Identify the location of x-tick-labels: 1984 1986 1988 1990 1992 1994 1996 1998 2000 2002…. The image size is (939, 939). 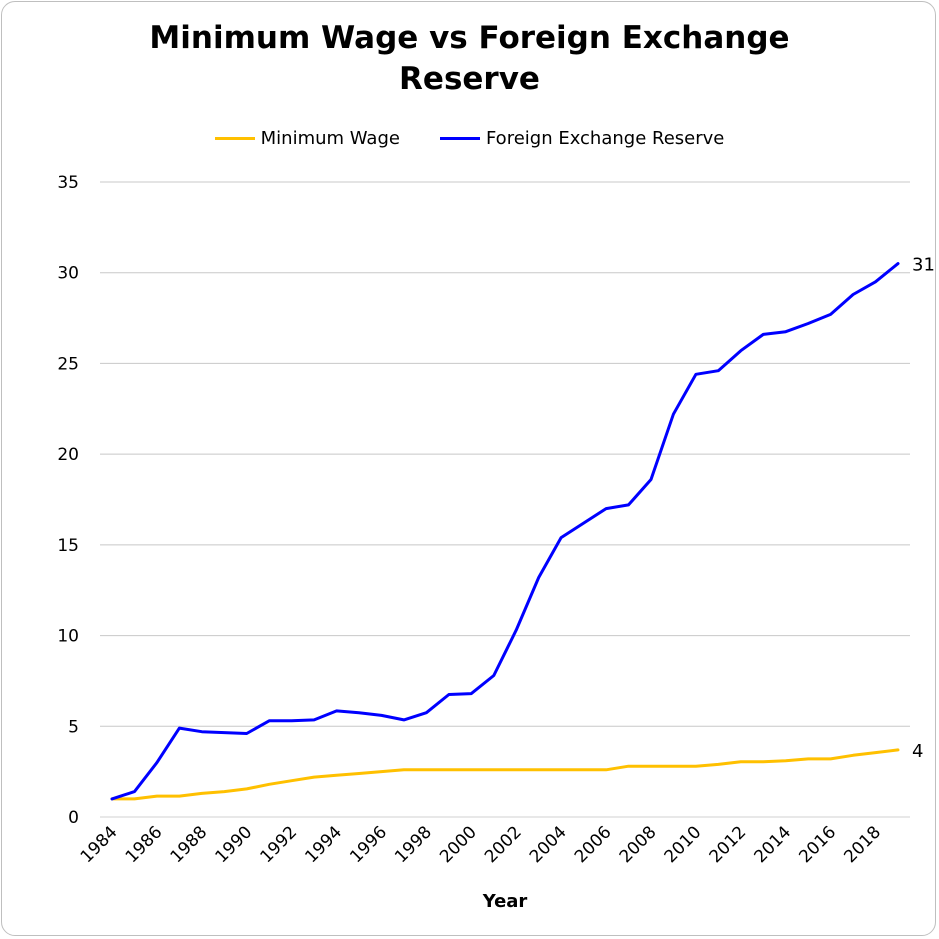
(481, 844).